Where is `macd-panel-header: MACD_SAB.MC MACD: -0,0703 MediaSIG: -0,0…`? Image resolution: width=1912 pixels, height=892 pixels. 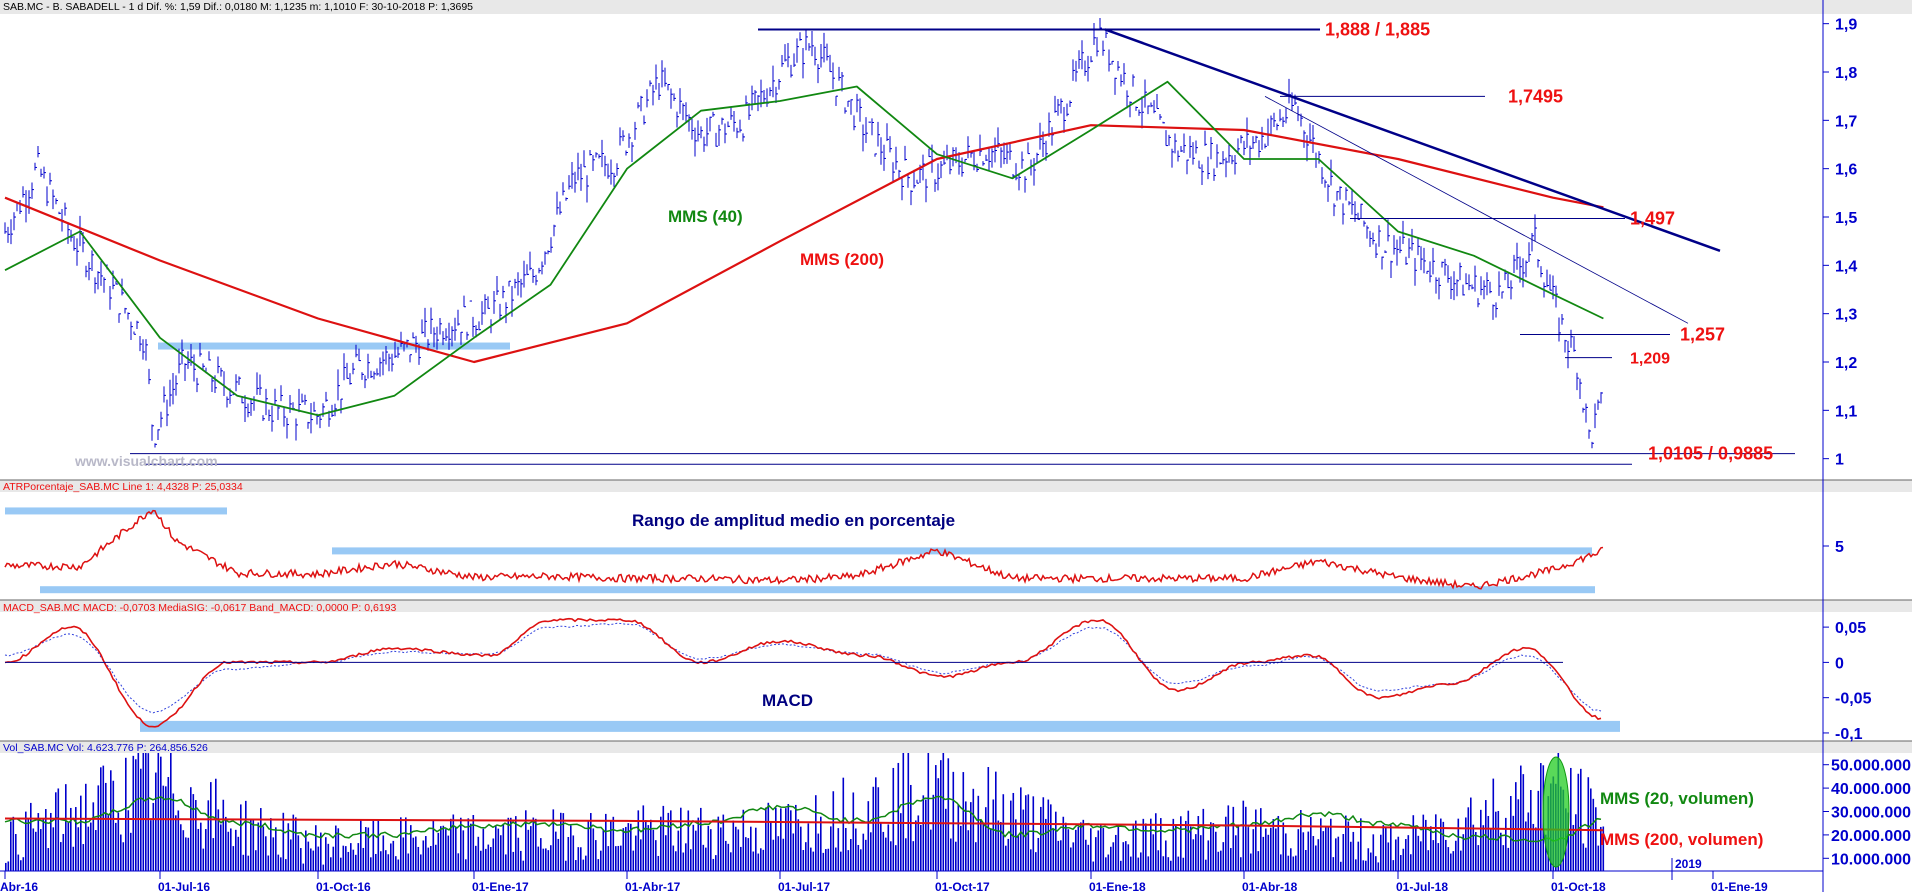
macd-panel-header: MACD_SAB.MC MACD: -0,0703 MediaSIG: -0,0… is located at coordinates (199, 608).